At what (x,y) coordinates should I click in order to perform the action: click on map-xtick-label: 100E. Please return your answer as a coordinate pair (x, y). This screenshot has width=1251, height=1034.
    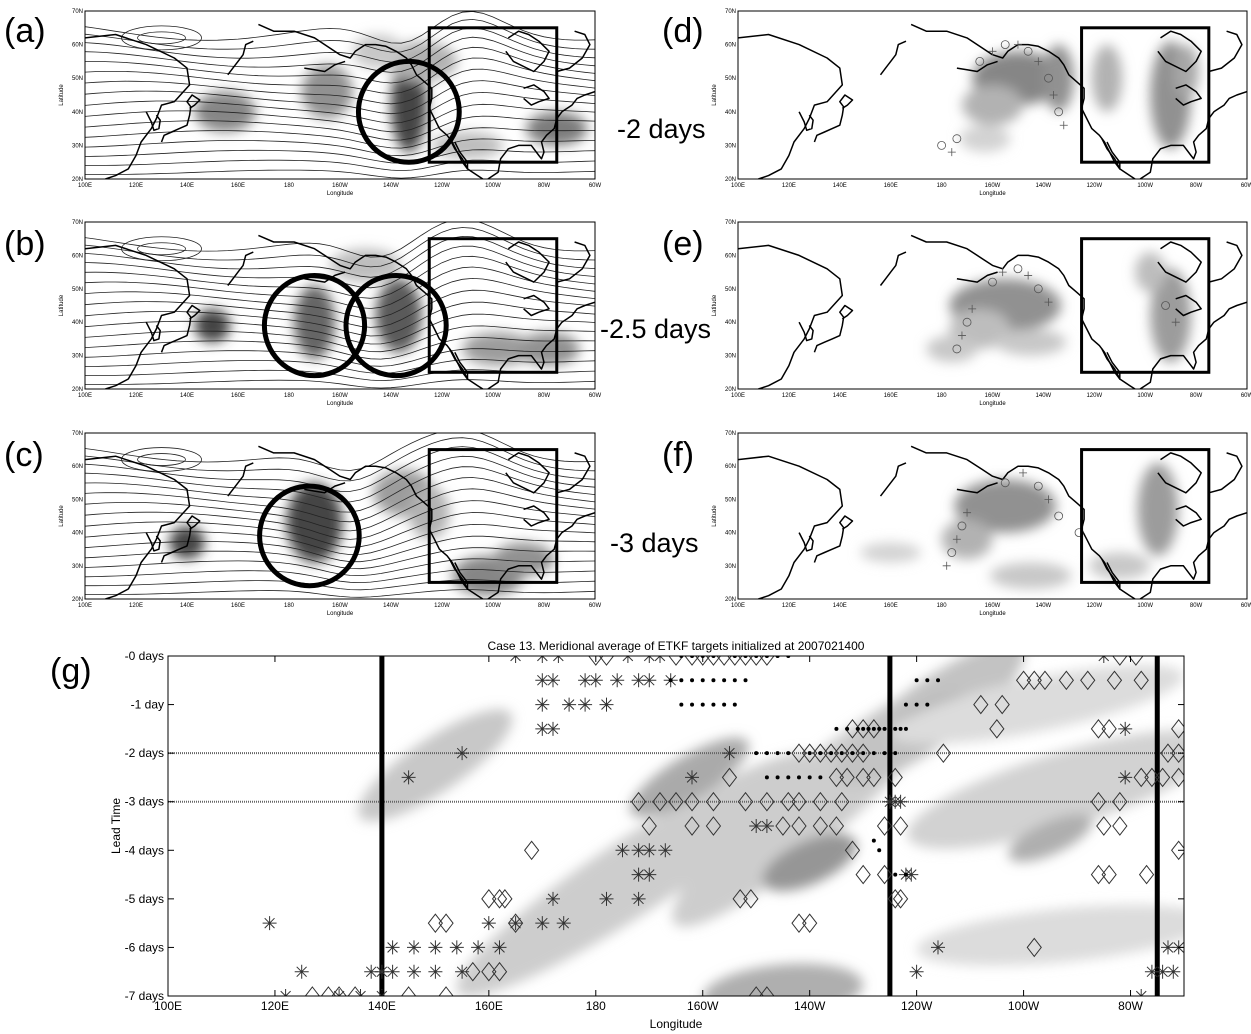
    Looking at the image, I should click on (738, 186).